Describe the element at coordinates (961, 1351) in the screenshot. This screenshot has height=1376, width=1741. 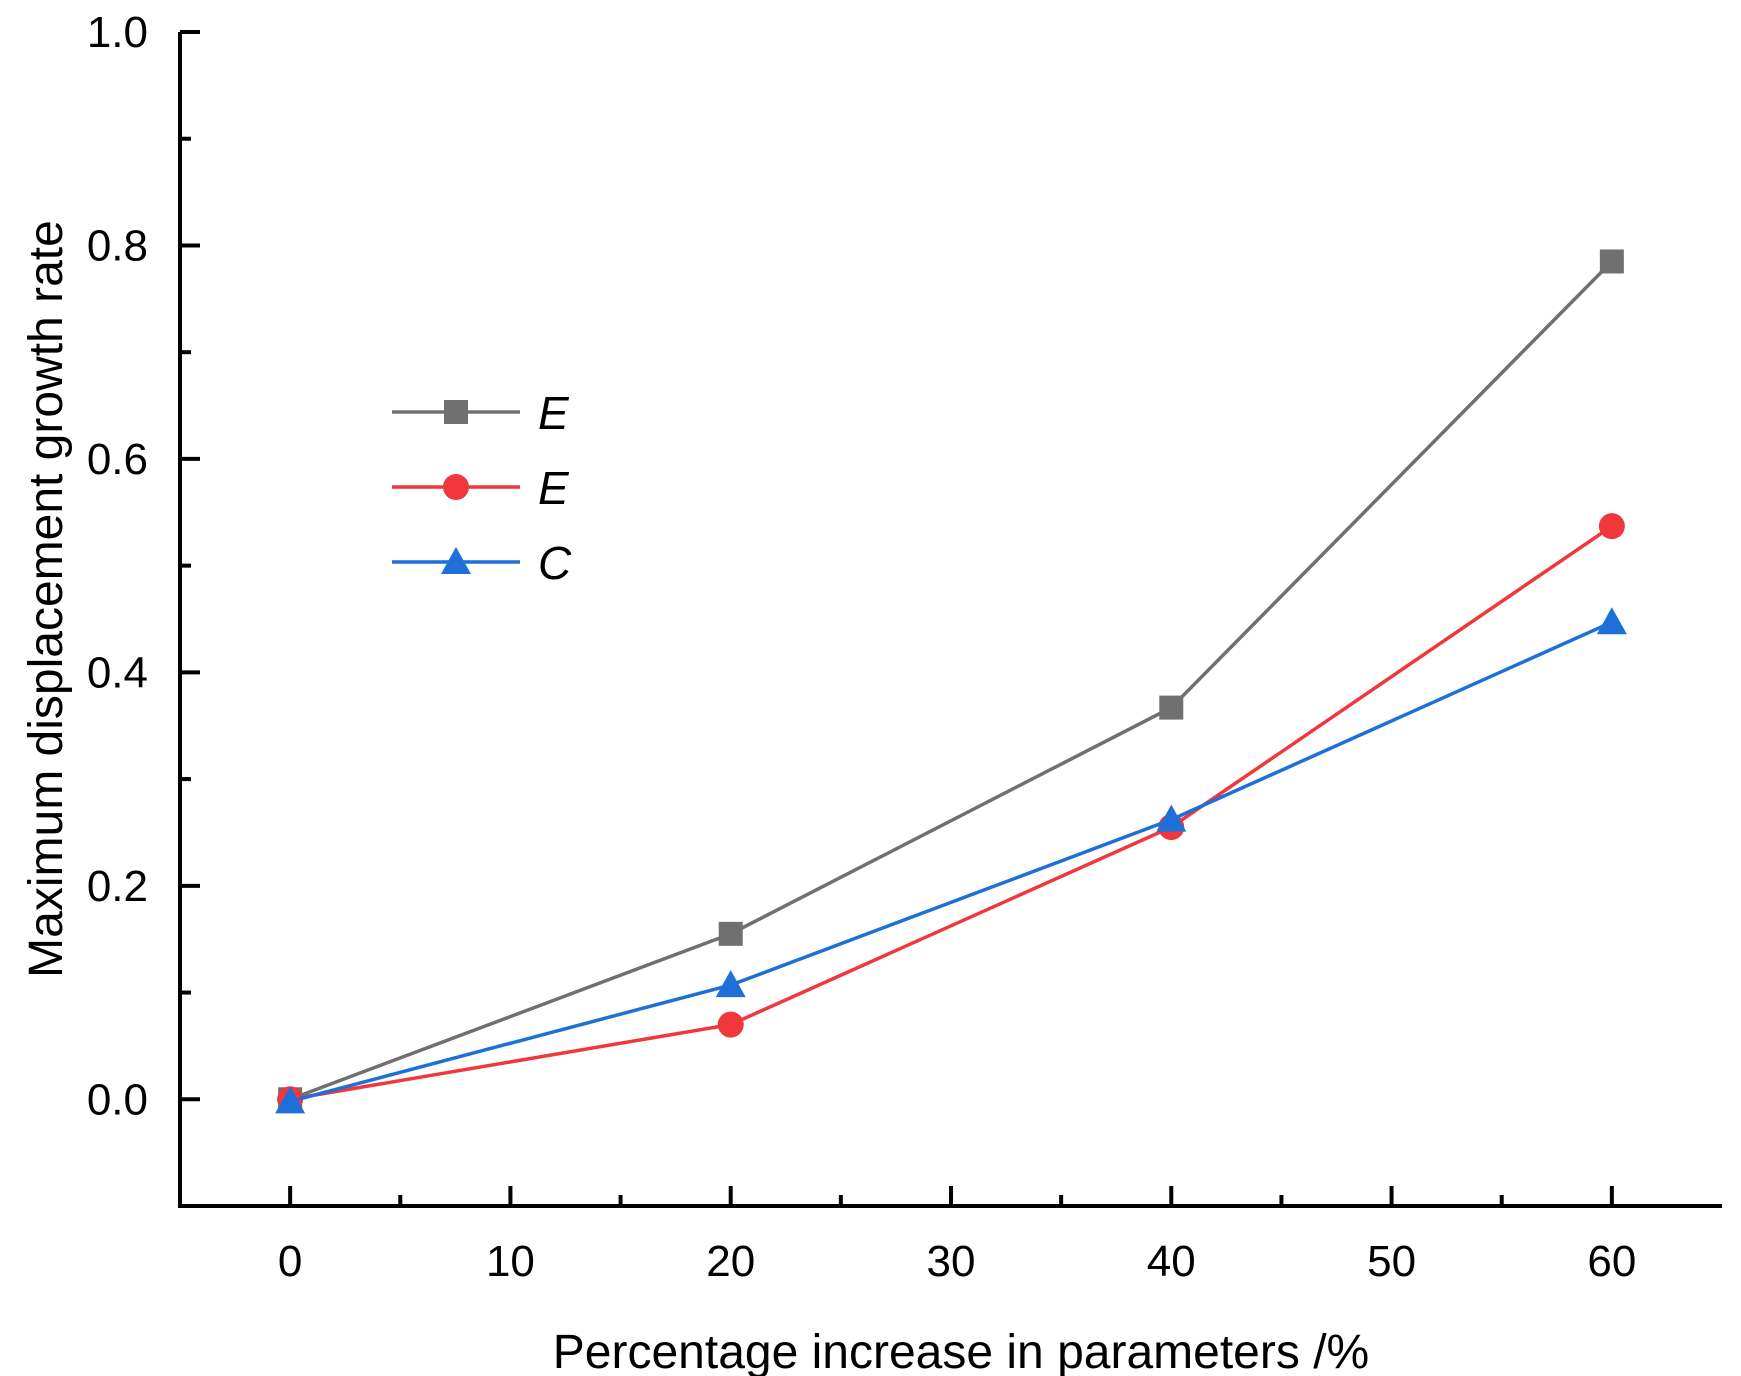
I see `x-axis-title: Percentage increase in parameters /%` at that location.